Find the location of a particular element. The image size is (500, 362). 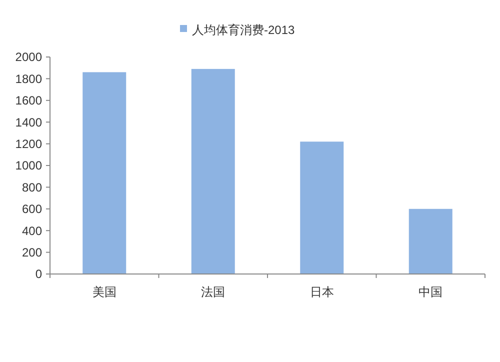

legend-label: 人均体育消费-2013 is located at coordinates (244, 30).